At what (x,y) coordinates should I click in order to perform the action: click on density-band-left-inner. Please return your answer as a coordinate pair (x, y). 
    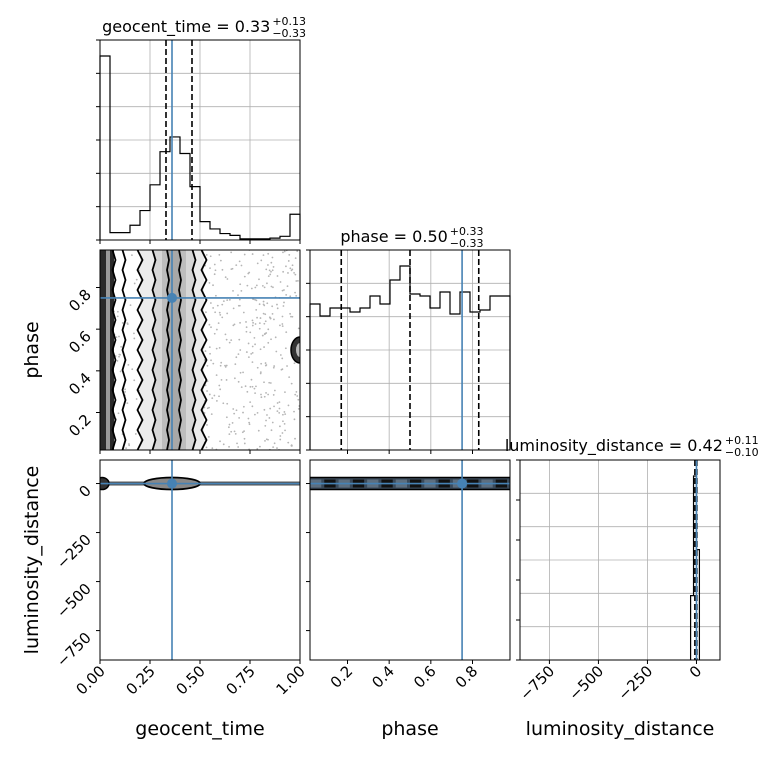
    Looking at the image, I should click on (108, 350).